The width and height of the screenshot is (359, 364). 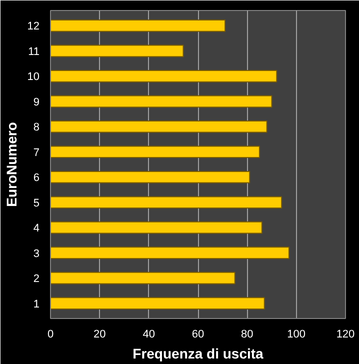 What do you see at coordinates (36, 228) in the screenshot?
I see `y-tick-label: 4` at bounding box center [36, 228].